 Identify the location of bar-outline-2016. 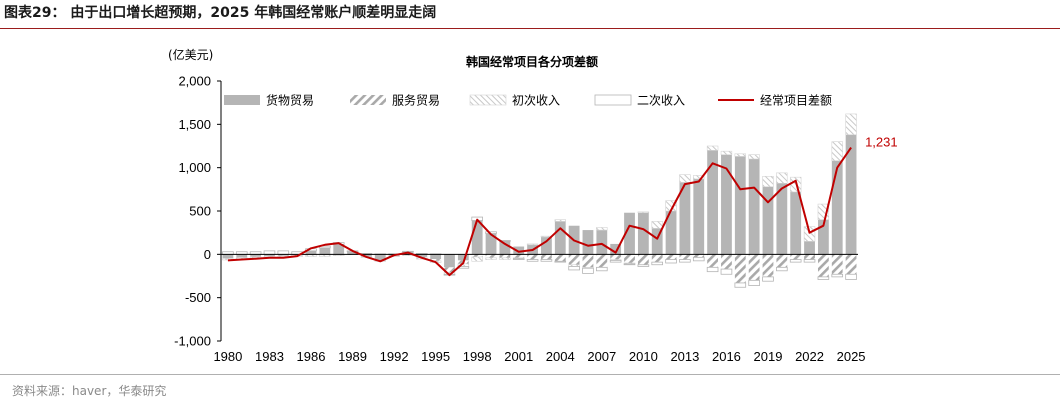
(726, 271).